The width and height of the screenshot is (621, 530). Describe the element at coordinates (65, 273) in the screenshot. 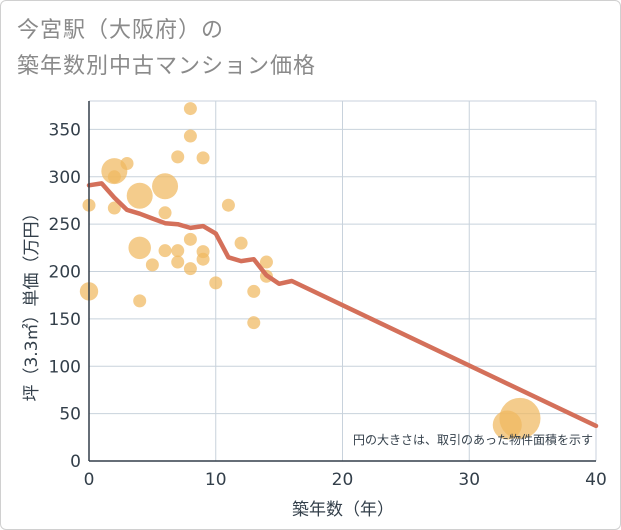

I see `y-tick-label: 200` at that location.